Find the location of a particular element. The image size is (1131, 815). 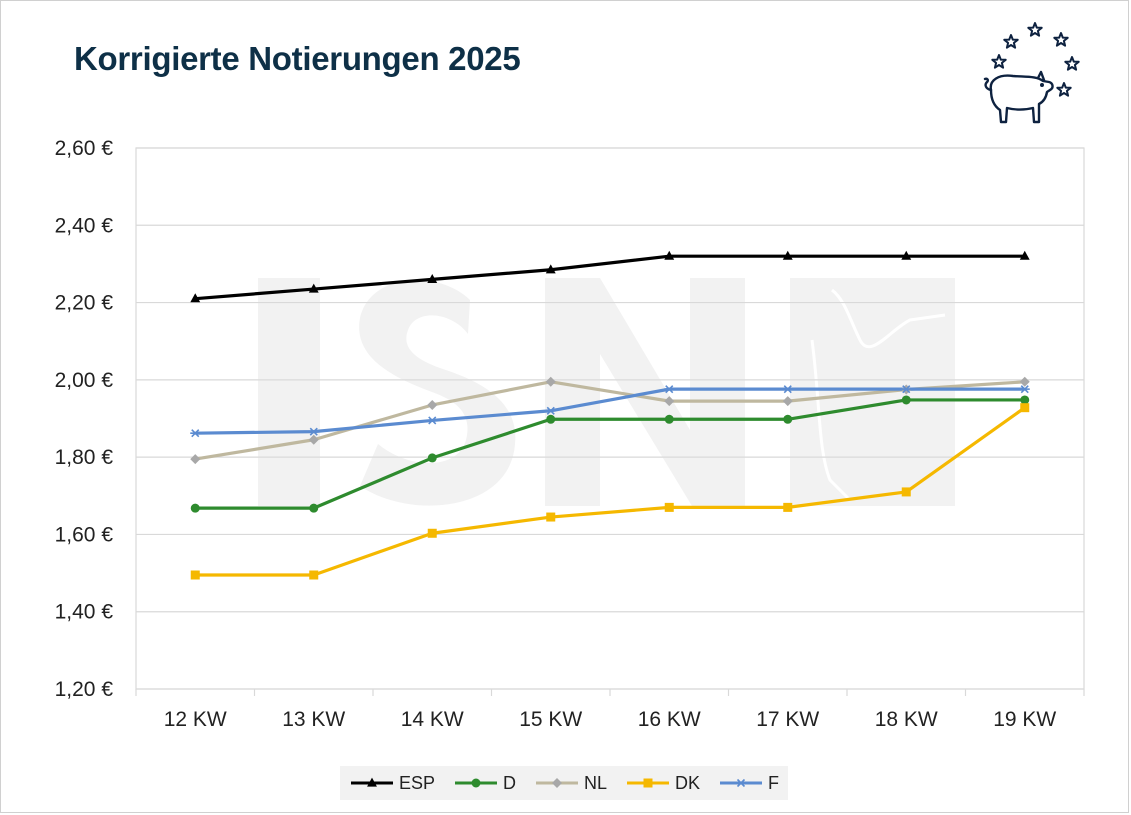

series-line-f is located at coordinates (610, 411).